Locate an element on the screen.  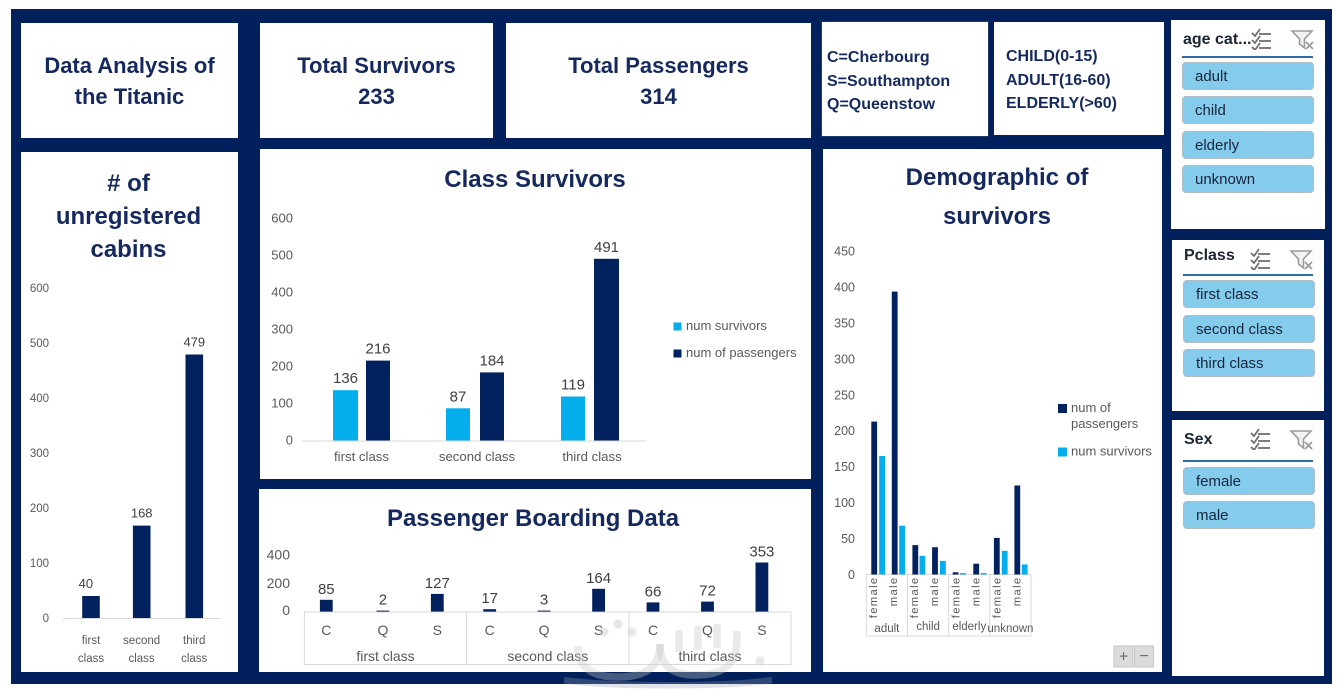
svg-text: second is located at coordinates (141, 641).